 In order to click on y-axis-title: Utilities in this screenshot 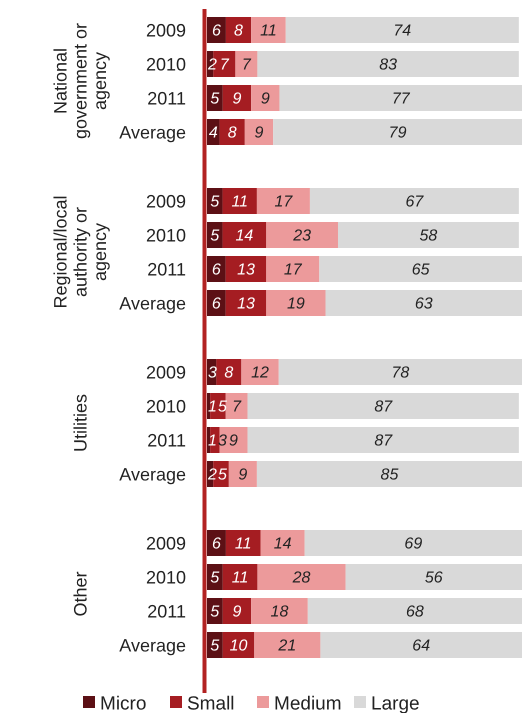, I will do `click(80, 423)`.